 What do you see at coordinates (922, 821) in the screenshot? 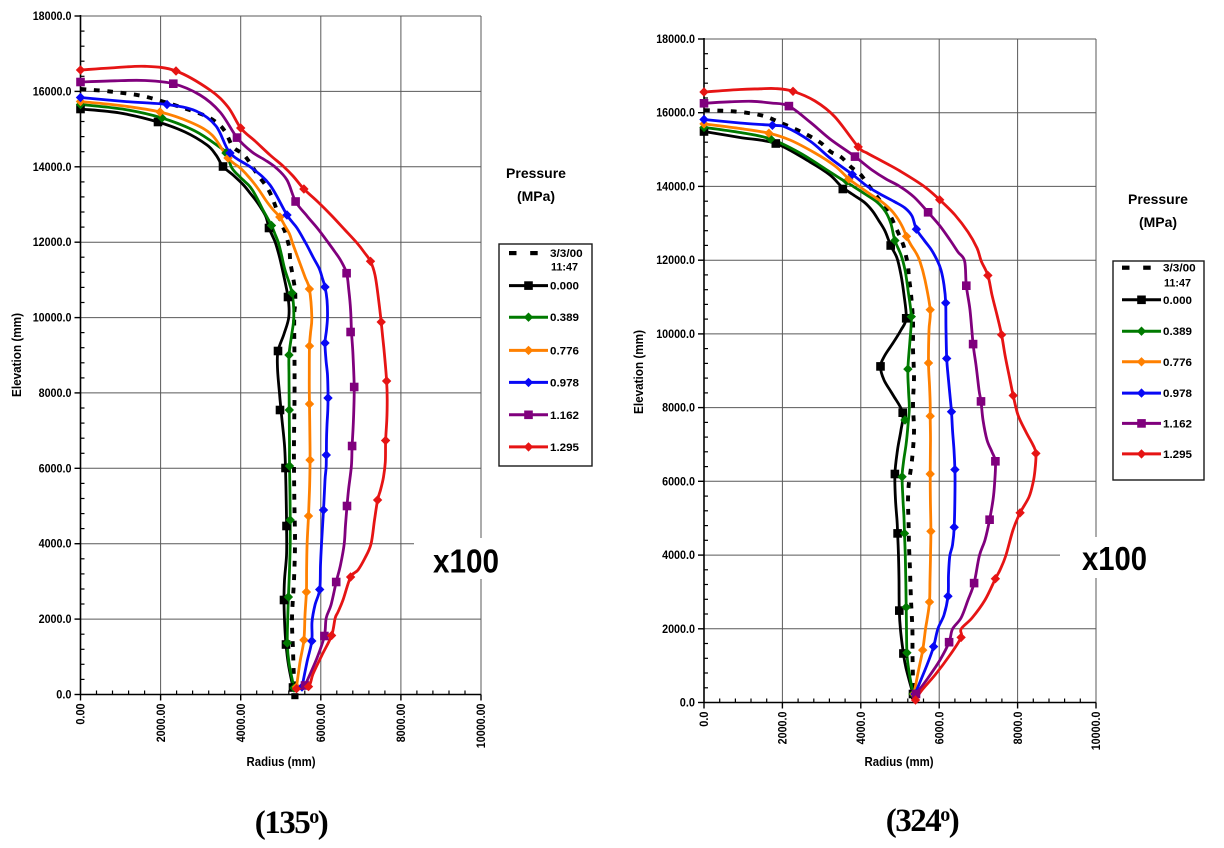
I see `svg-text: (324o)` at bounding box center [922, 821].